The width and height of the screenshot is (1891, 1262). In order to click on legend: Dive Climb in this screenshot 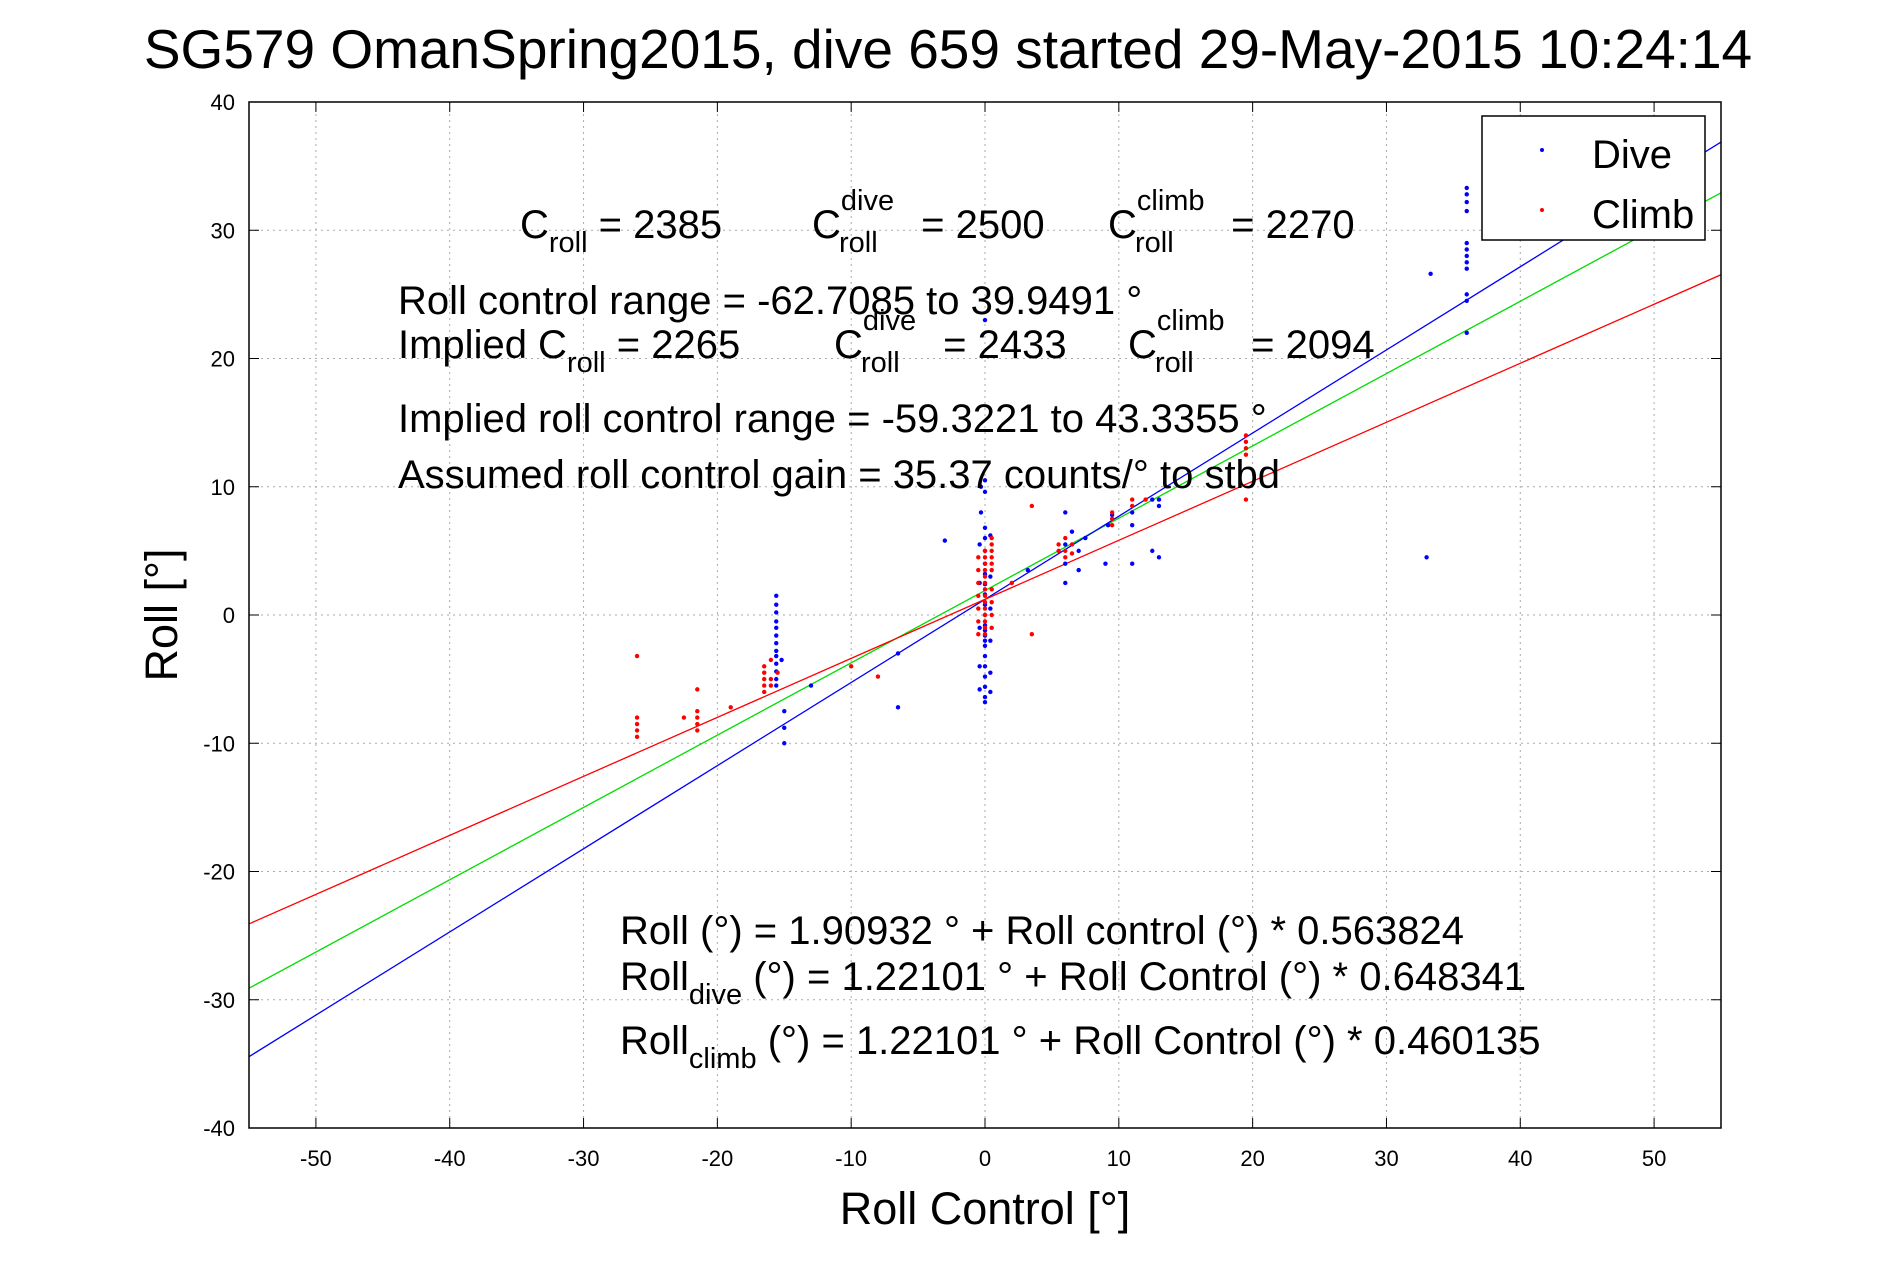, I will do `click(1593, 178)`.